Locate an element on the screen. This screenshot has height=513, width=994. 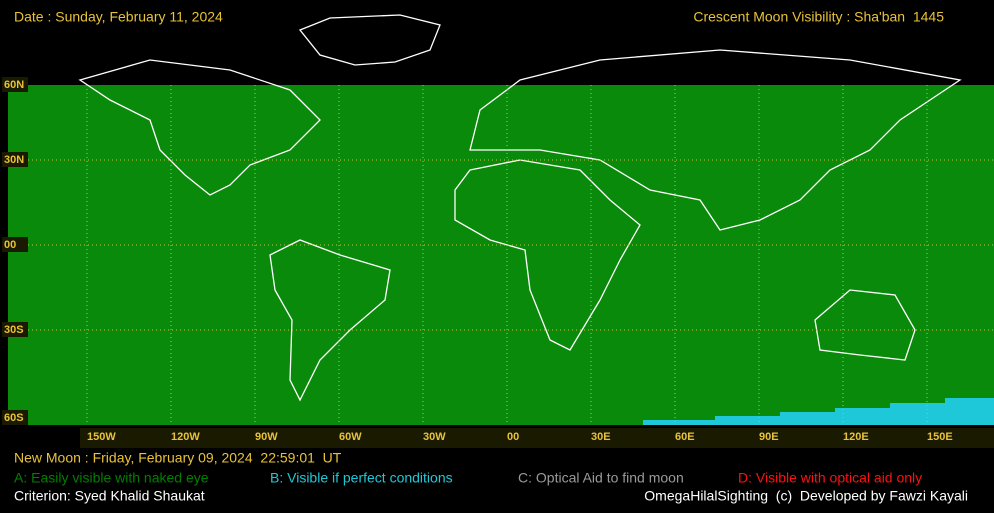
lon-label: 150E is located at coordinates (940, 437).